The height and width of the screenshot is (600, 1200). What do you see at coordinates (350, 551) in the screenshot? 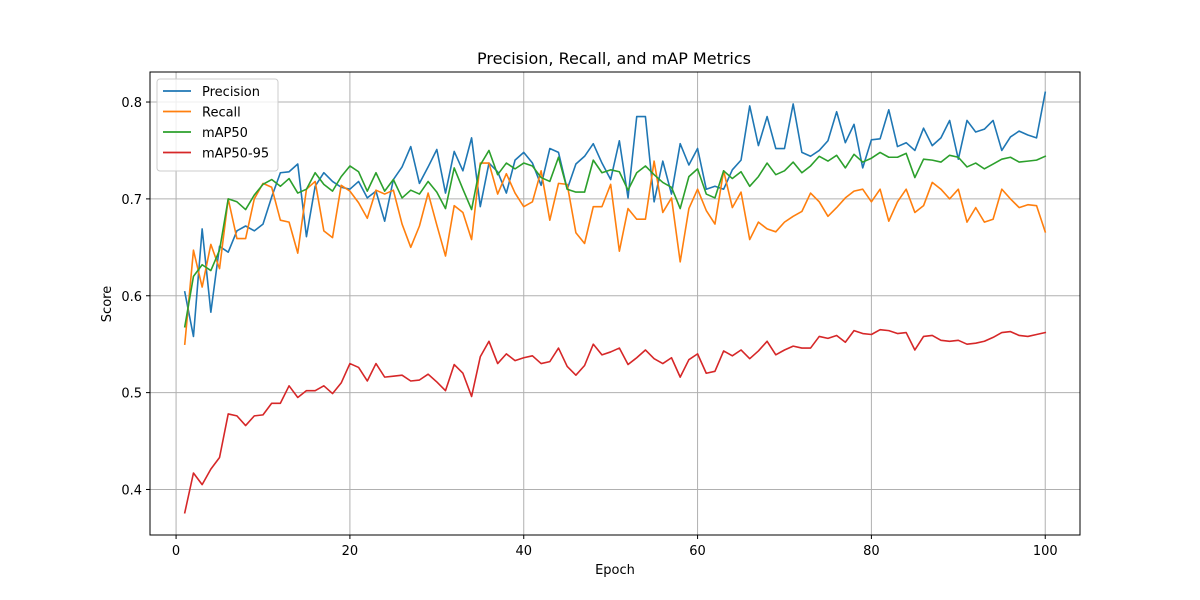
I see `x-tick-label: 20` at bounding box center [350, 551].